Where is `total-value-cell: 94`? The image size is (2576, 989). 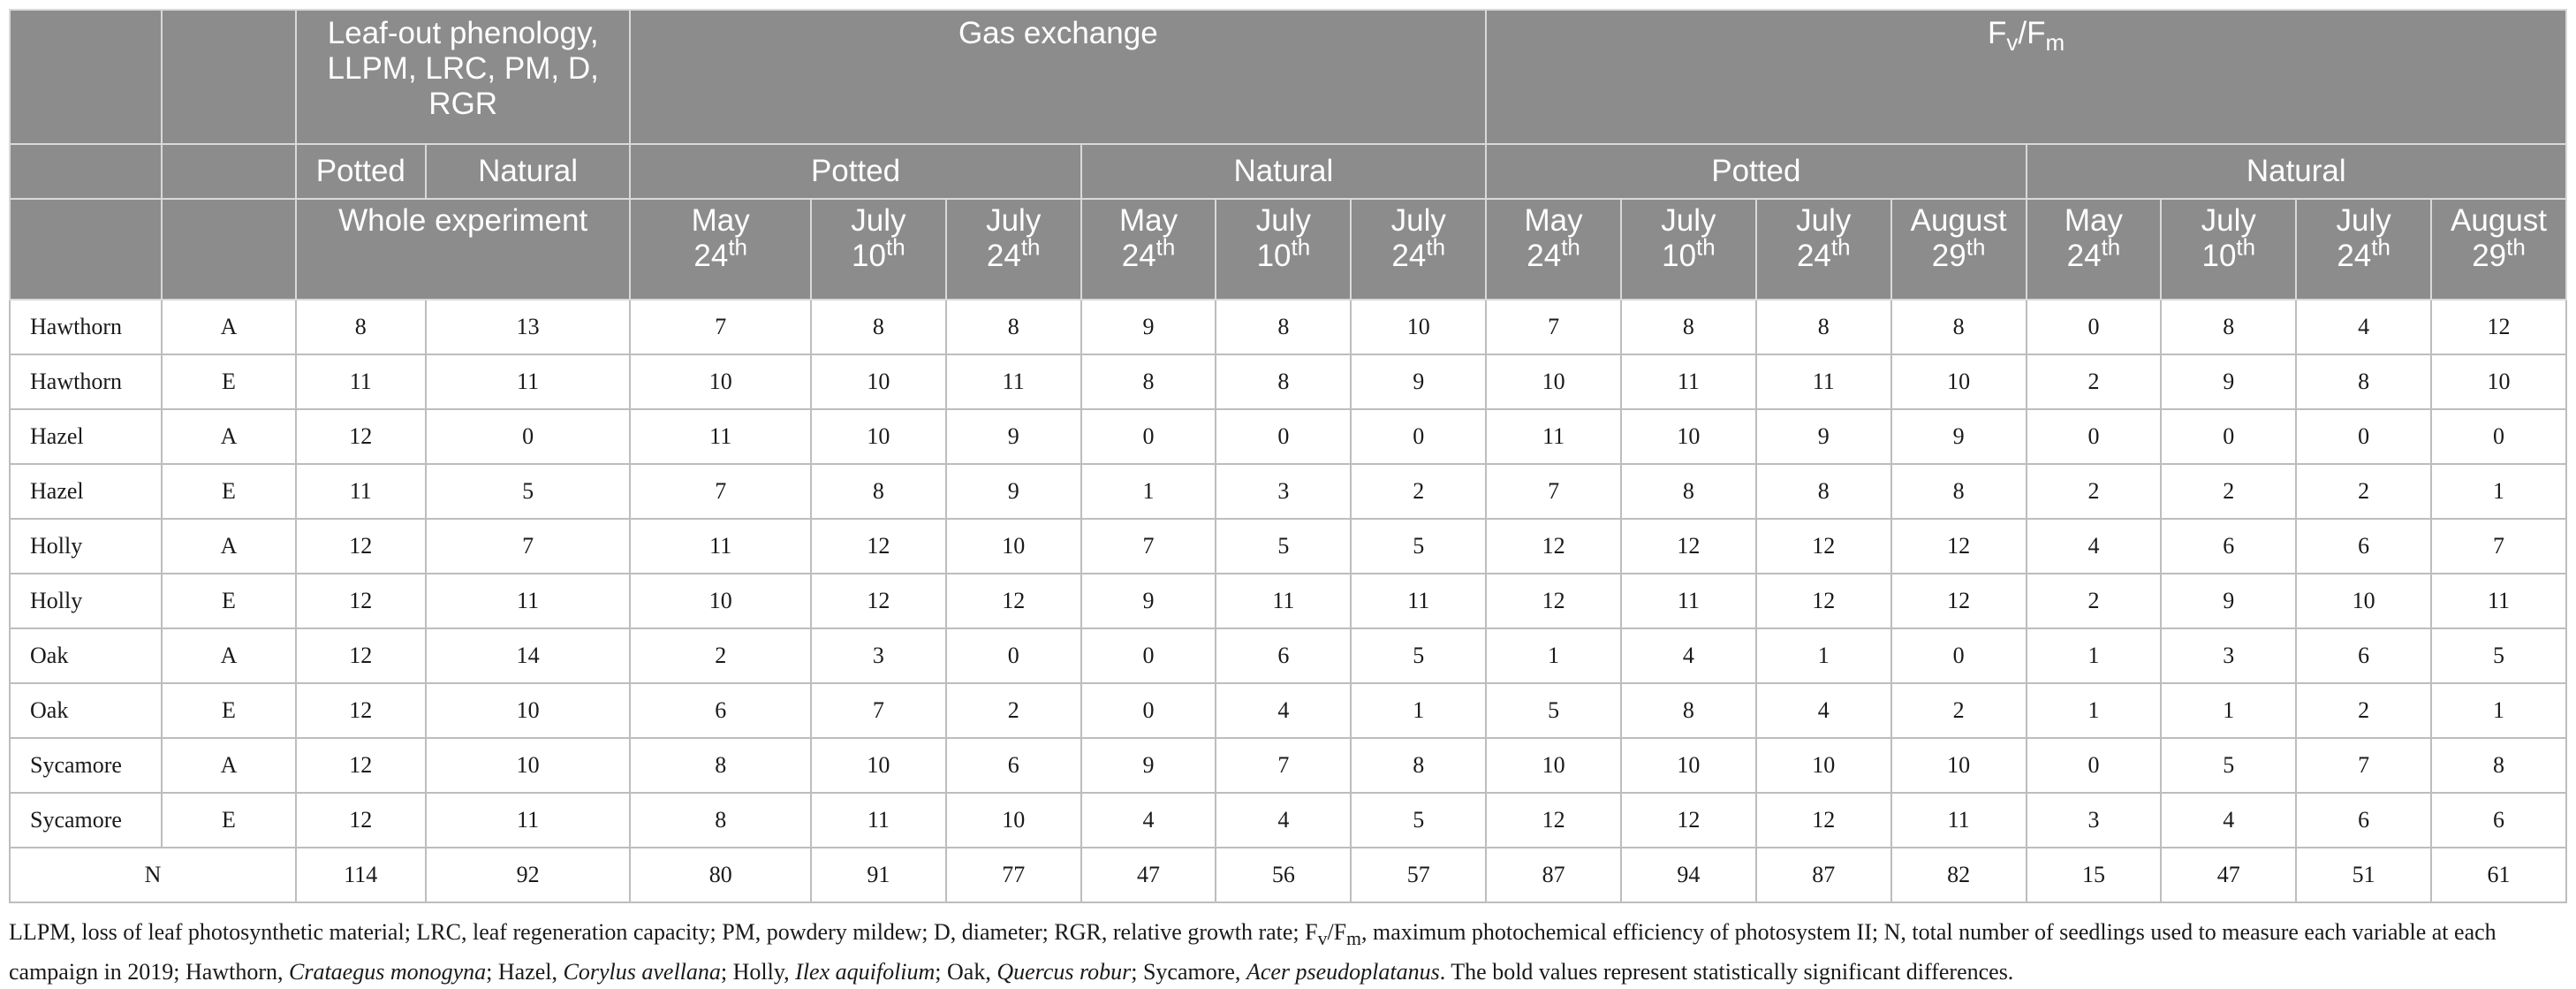
total-value-cell: 94 is located at coordinates (1689, 875).